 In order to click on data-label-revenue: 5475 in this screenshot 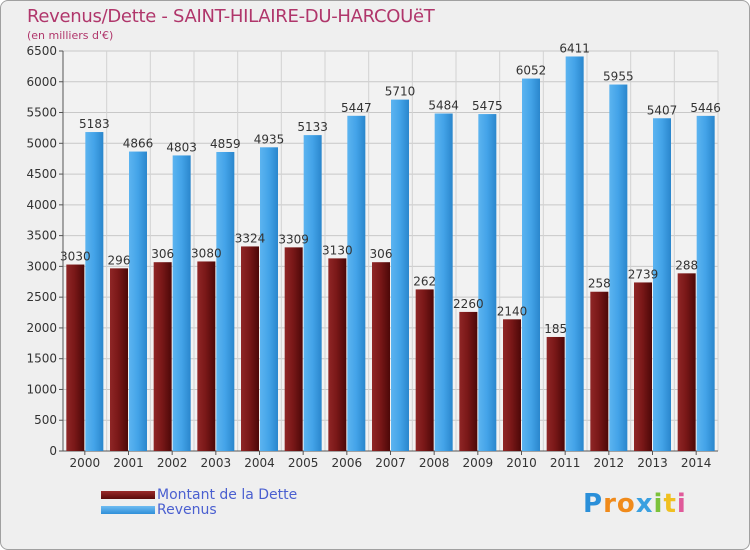, I will do `click(487, 106)`.